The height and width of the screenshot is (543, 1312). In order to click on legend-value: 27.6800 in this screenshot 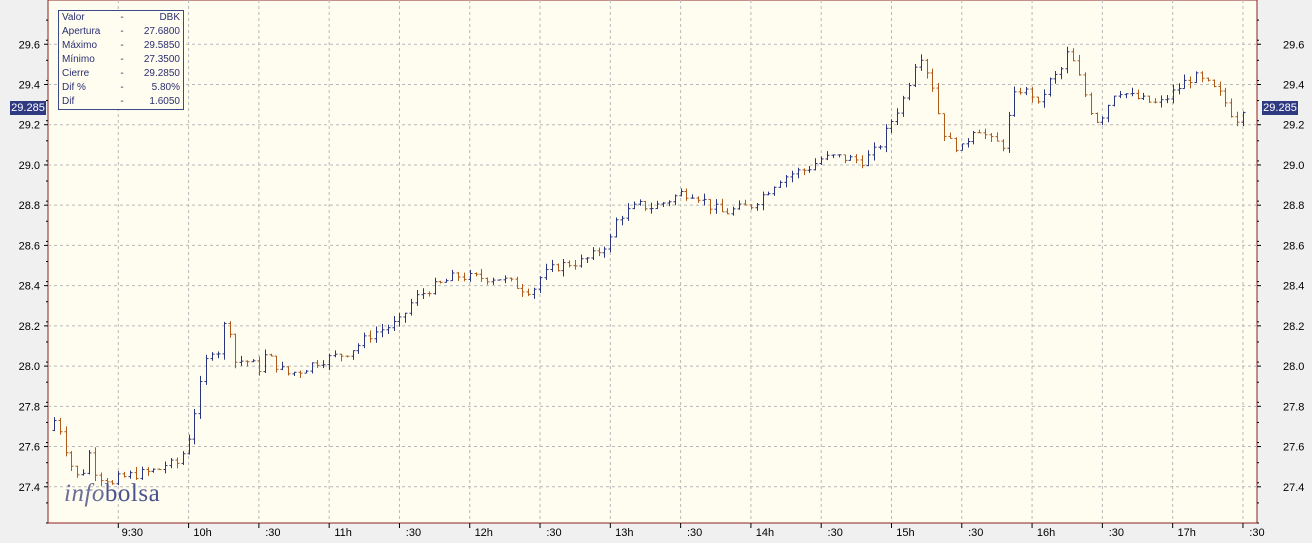, I will do `click(161, 31)`.